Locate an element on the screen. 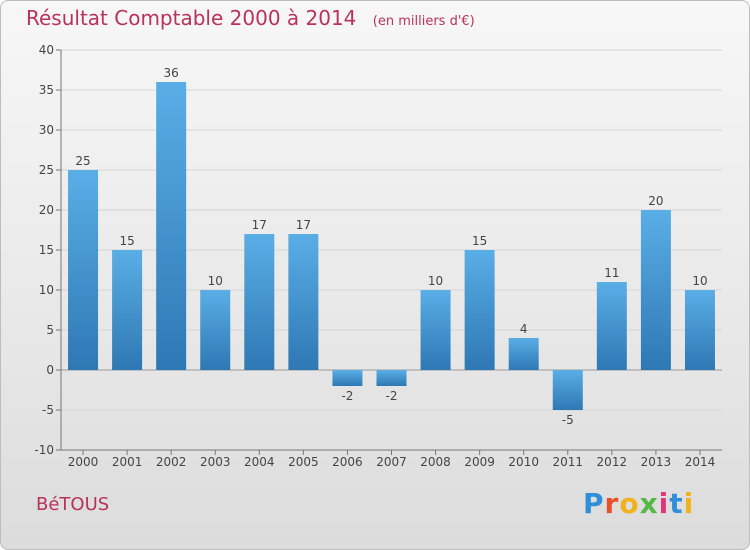 This screenshot has height=550, width=750. data-label: -5 is located at coordinates (568, 420).